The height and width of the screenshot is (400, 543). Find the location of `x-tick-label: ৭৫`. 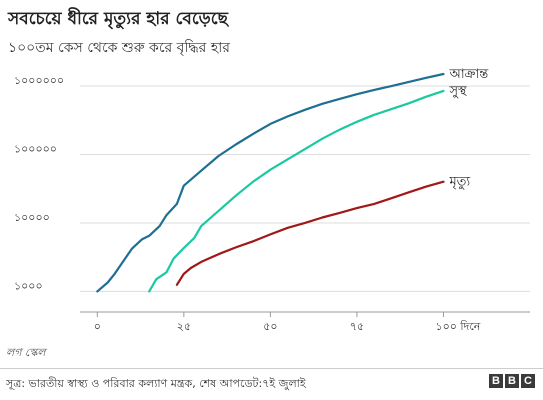

x-tick-label: ৭৫ is located at coordinates (357, 326).